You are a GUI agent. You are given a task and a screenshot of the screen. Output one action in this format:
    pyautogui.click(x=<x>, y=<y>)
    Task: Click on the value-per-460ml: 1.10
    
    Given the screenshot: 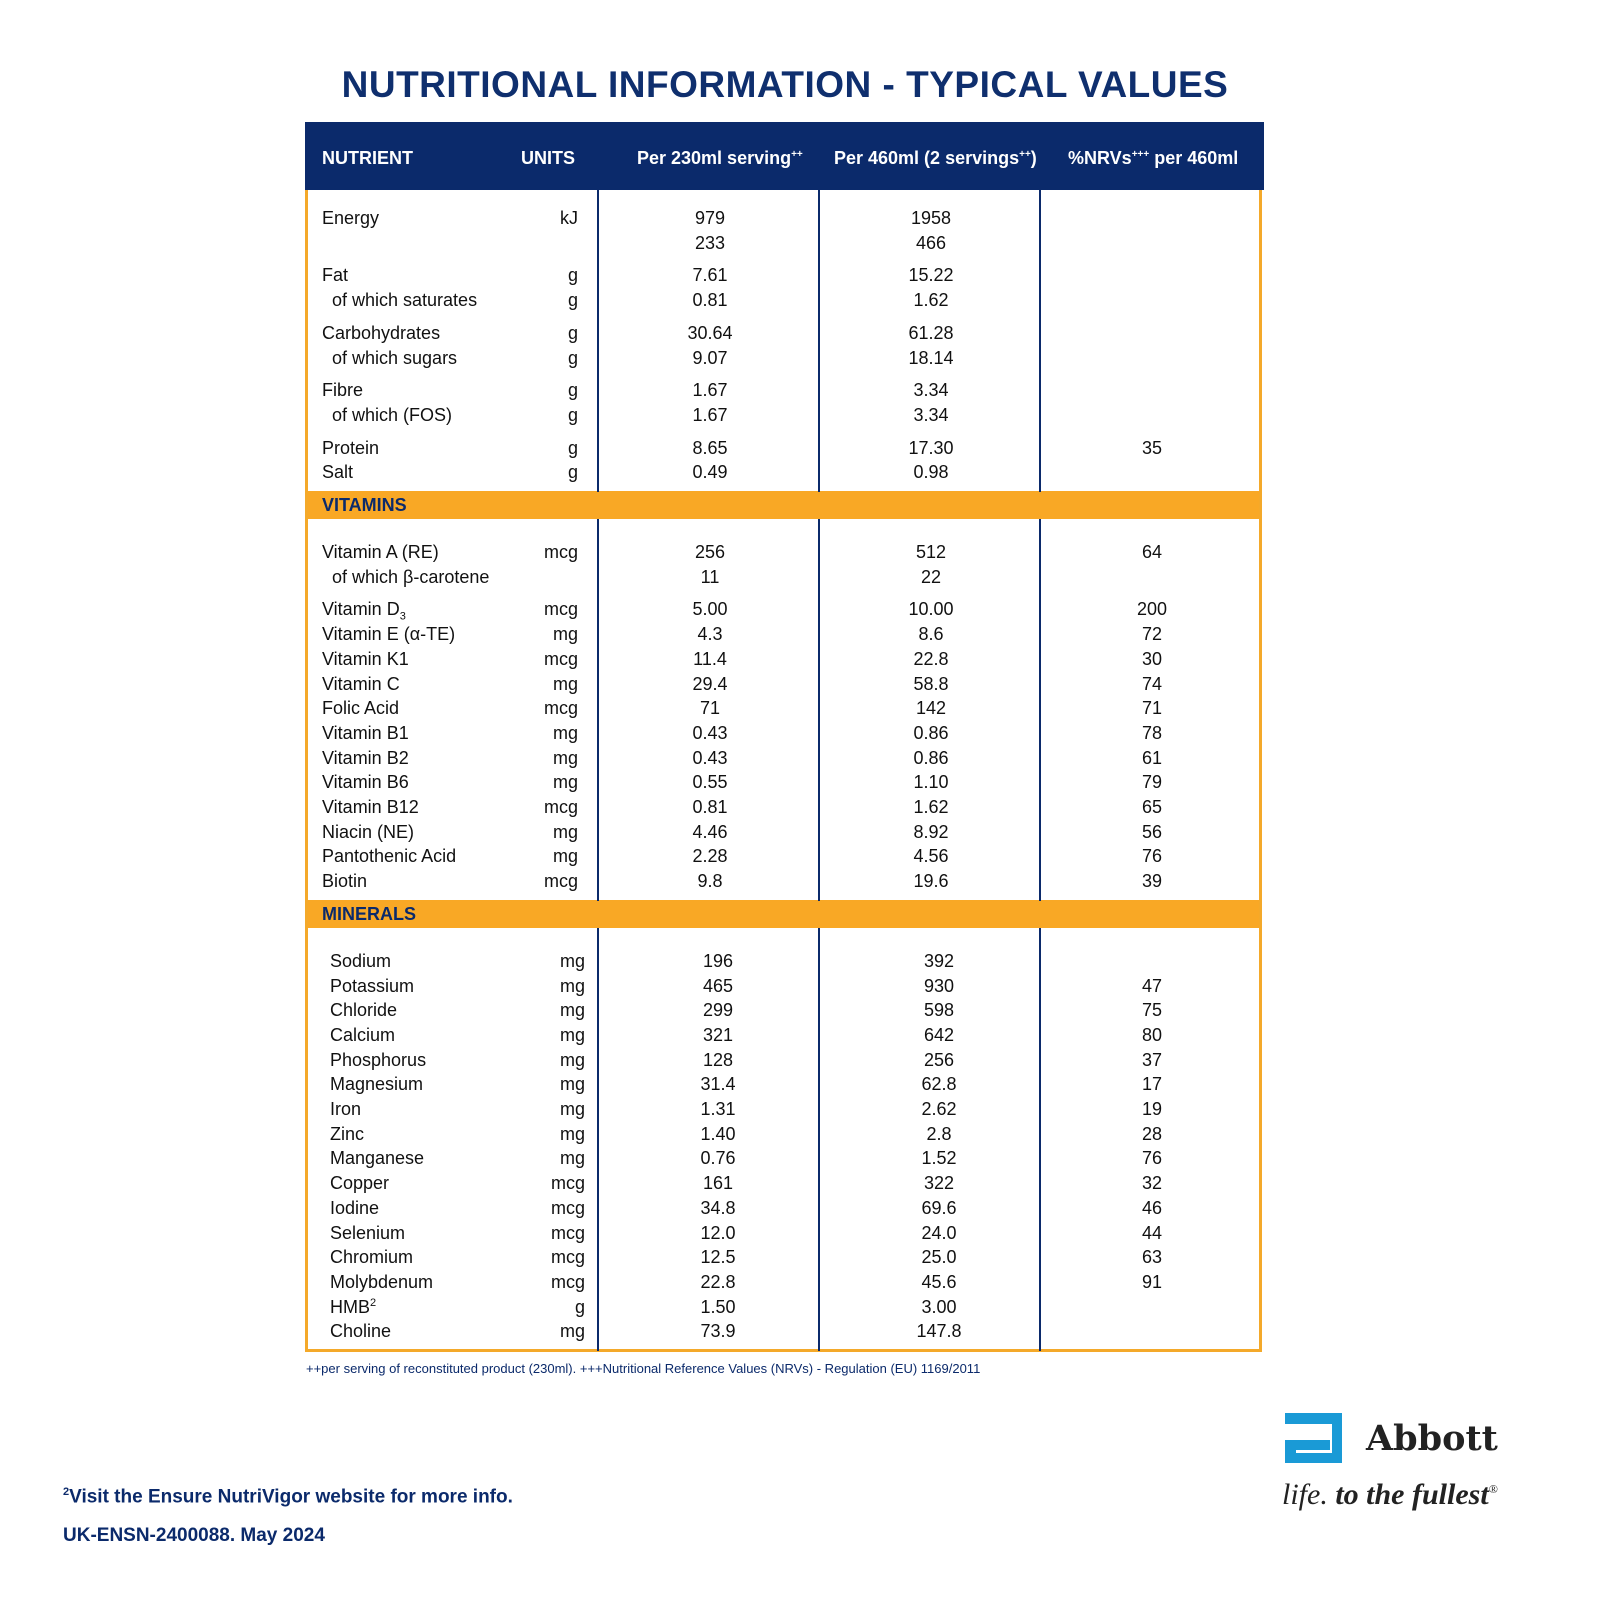 What is the action you would take?
    pyautogui.click(x=931, y=782)
    